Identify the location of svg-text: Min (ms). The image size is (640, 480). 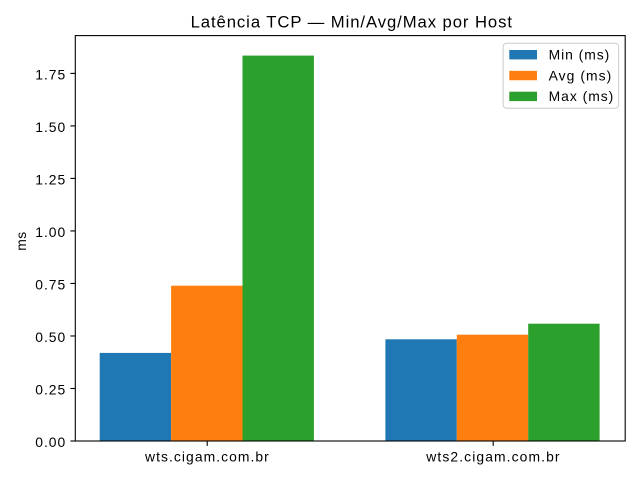
(579, 54).